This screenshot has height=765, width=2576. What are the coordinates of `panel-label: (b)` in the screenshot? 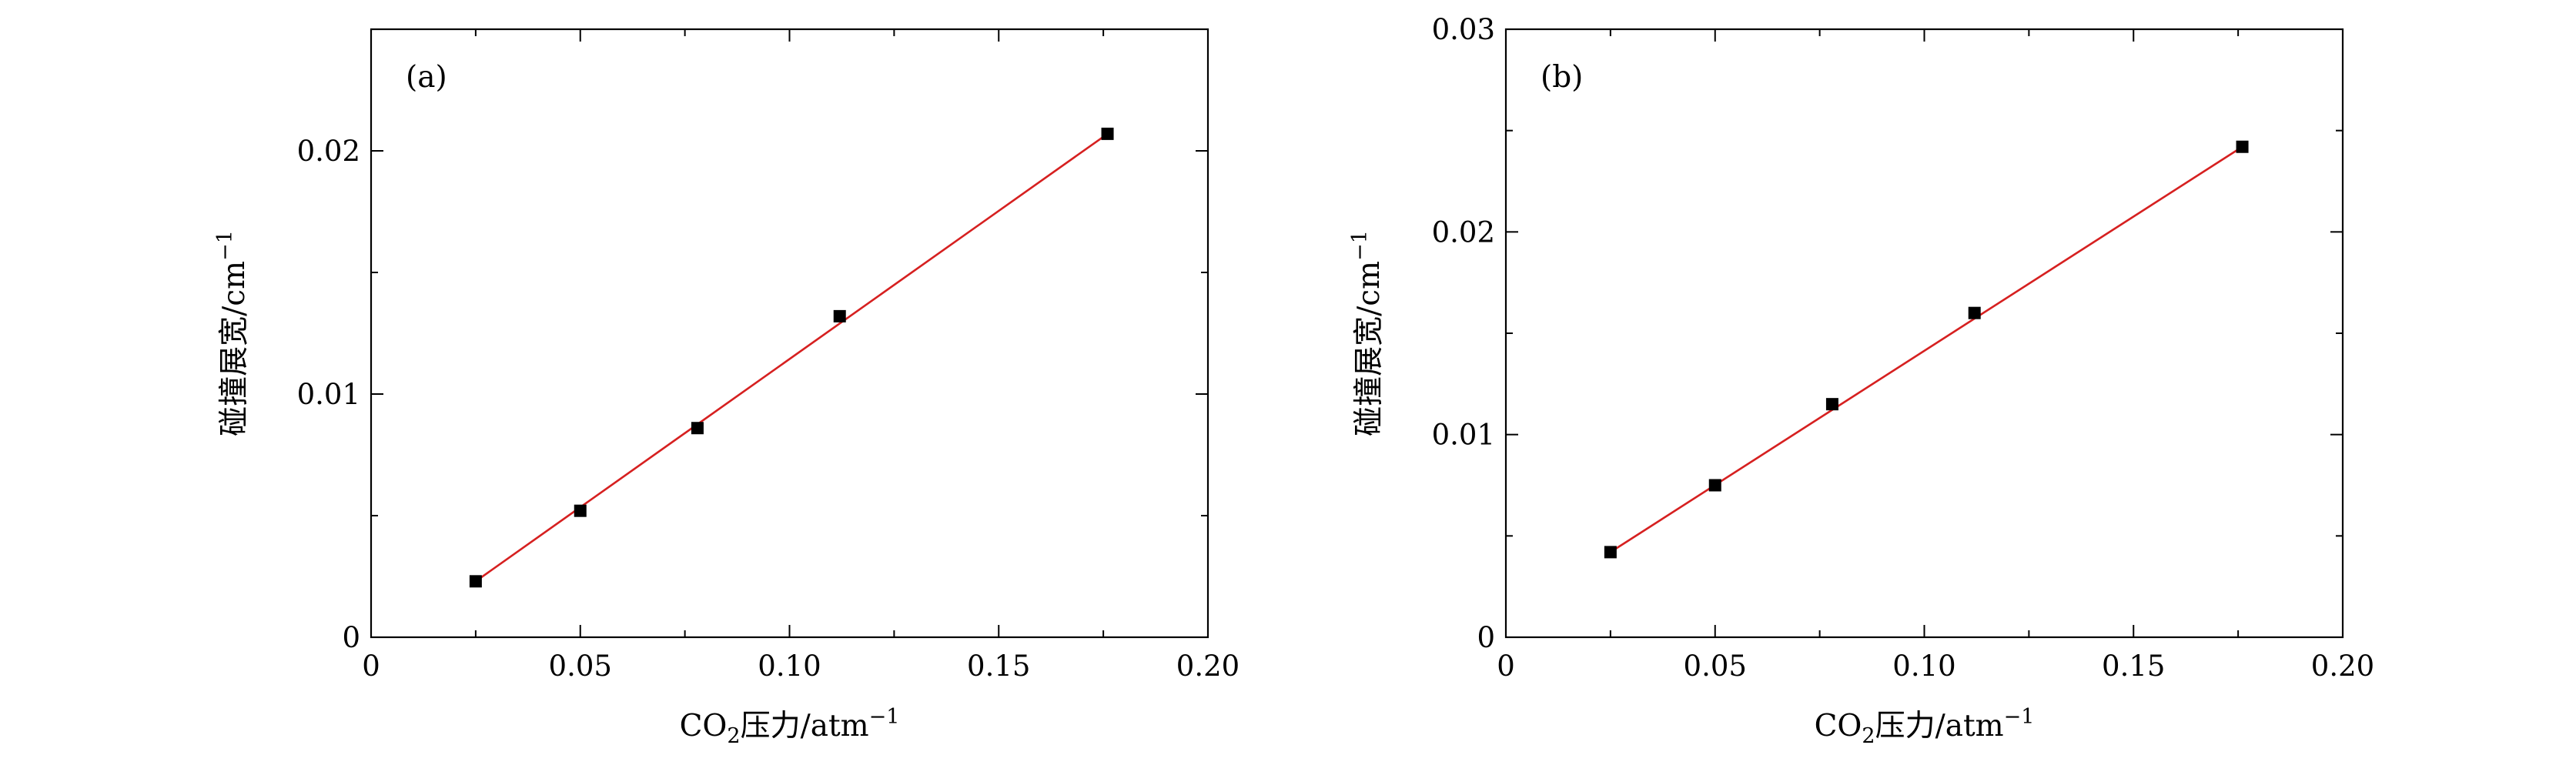 It's located at (1562, 77).